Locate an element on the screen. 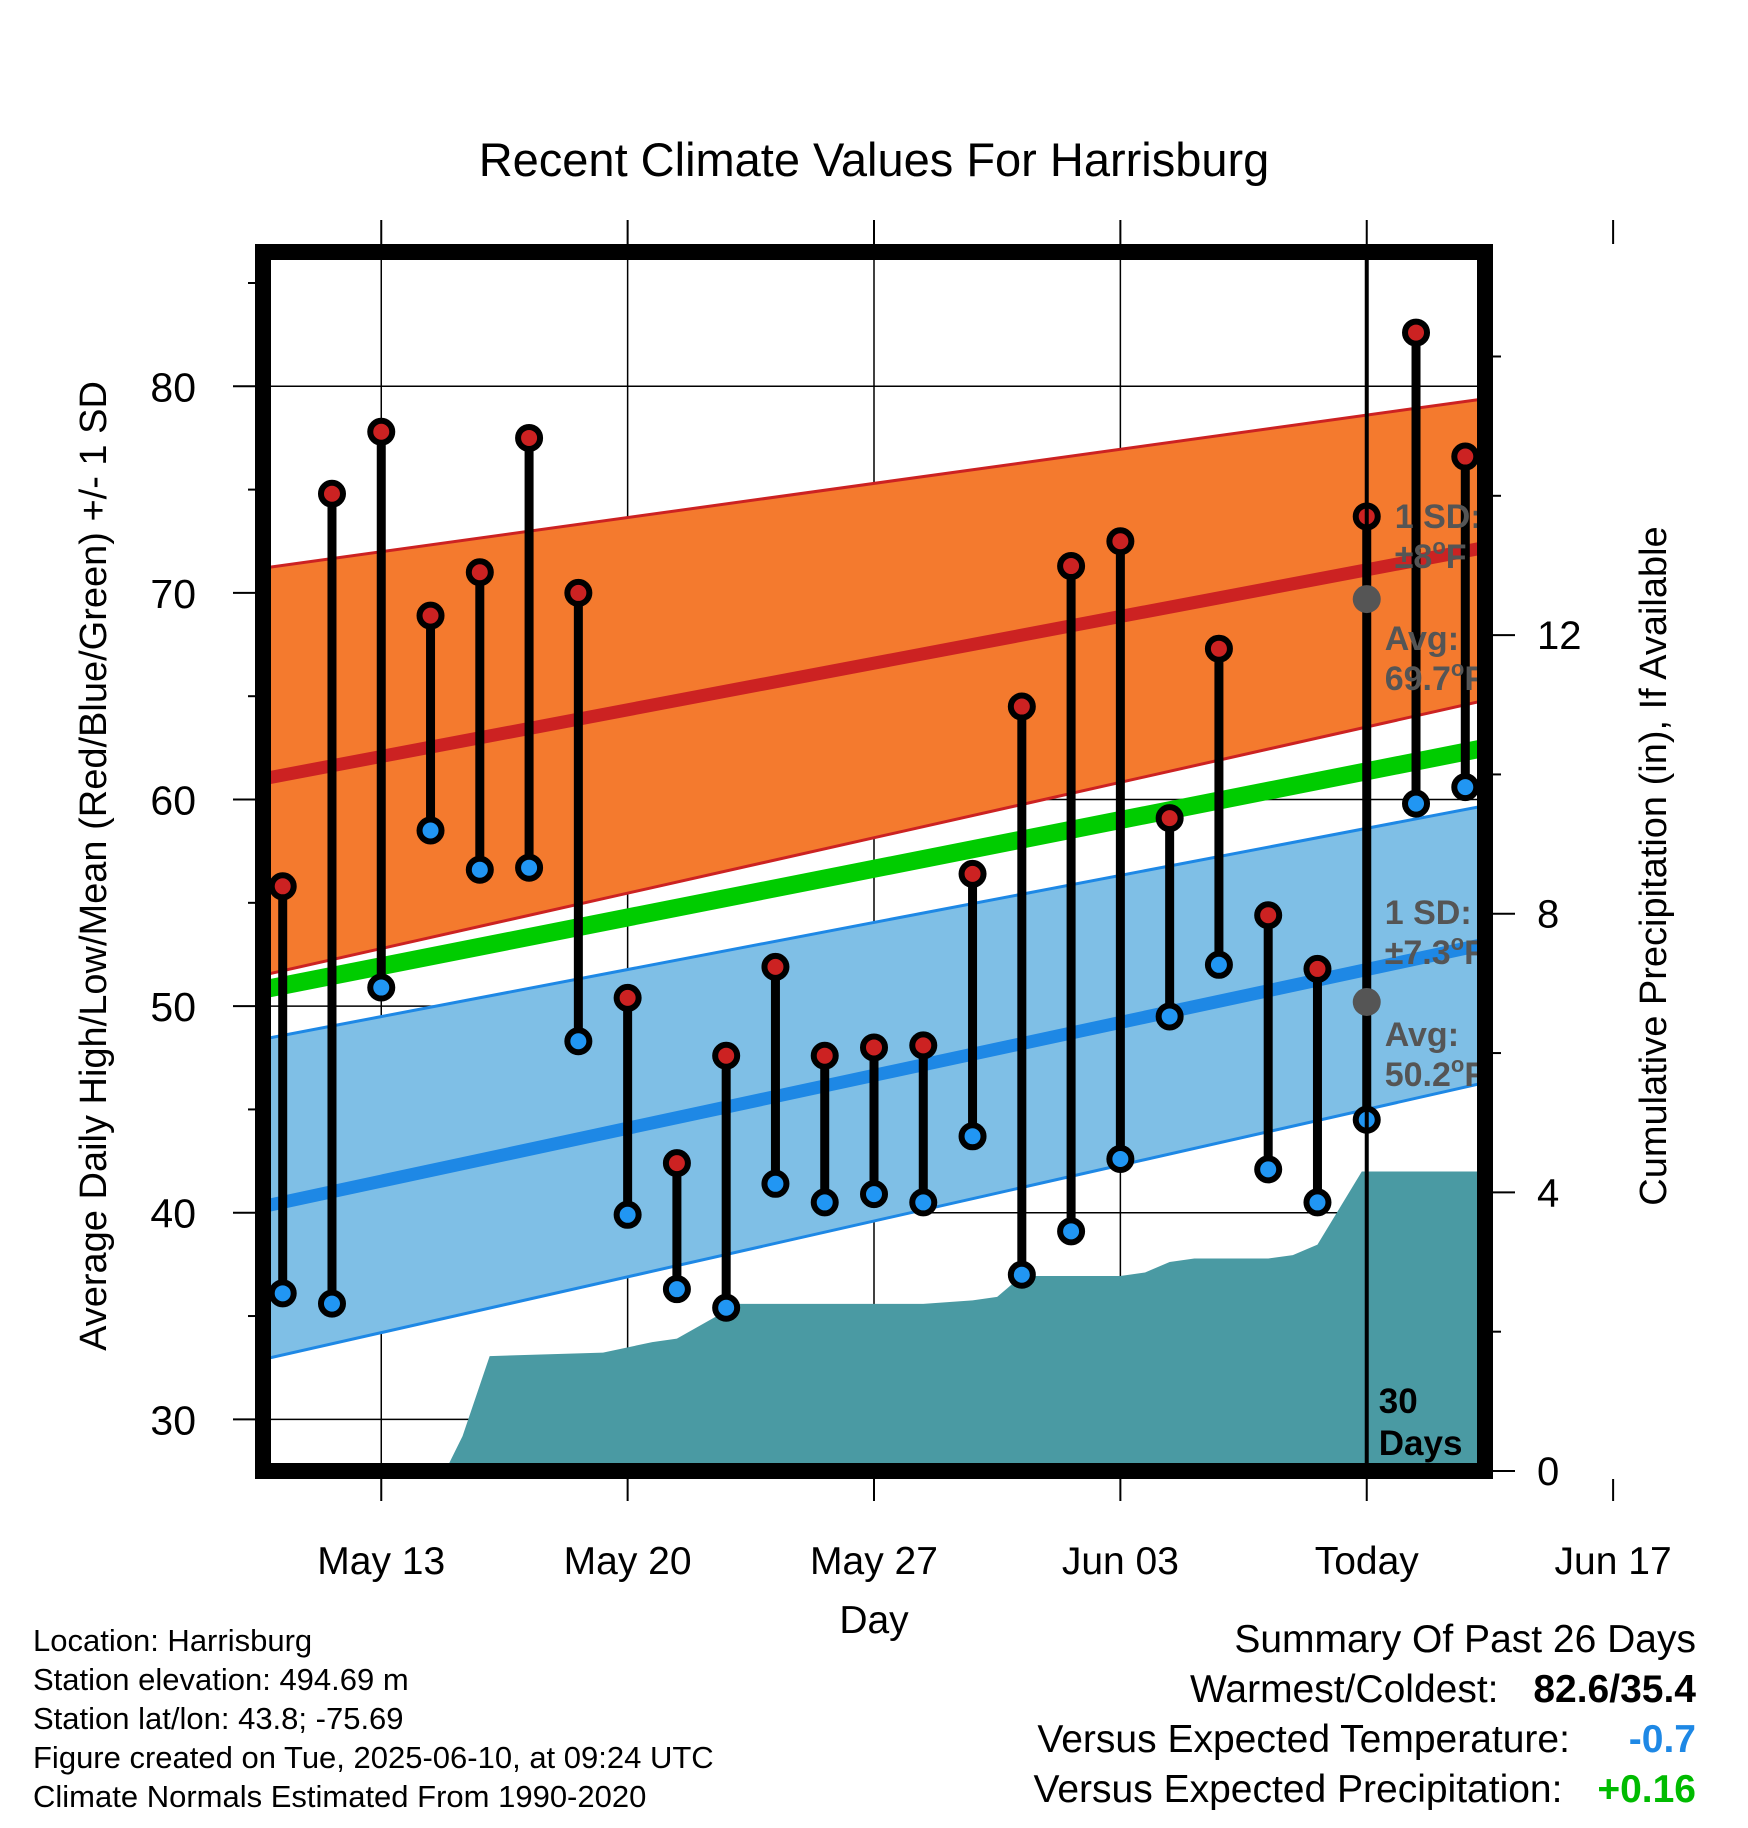 The image size is (1748, 1828). summary-extremes: Warmest/Coldest: 82.6/35.4 is located at coordinates (1443, 1689).